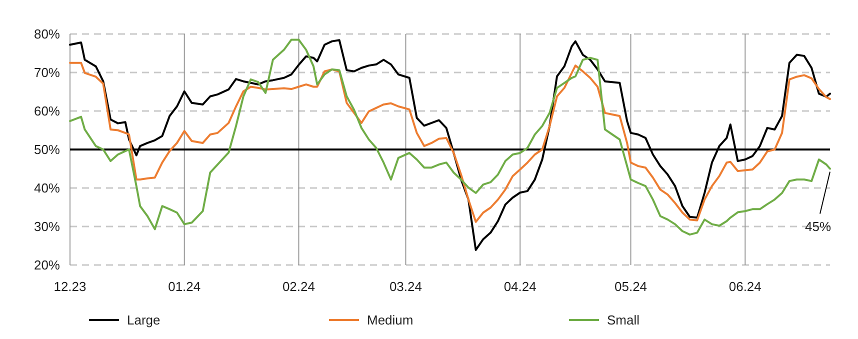 This screenshot has height=339, width=858. Describe the element at coordinates (47, 150) in the screenshot. I see `y-tick-label: 50%` at that location.